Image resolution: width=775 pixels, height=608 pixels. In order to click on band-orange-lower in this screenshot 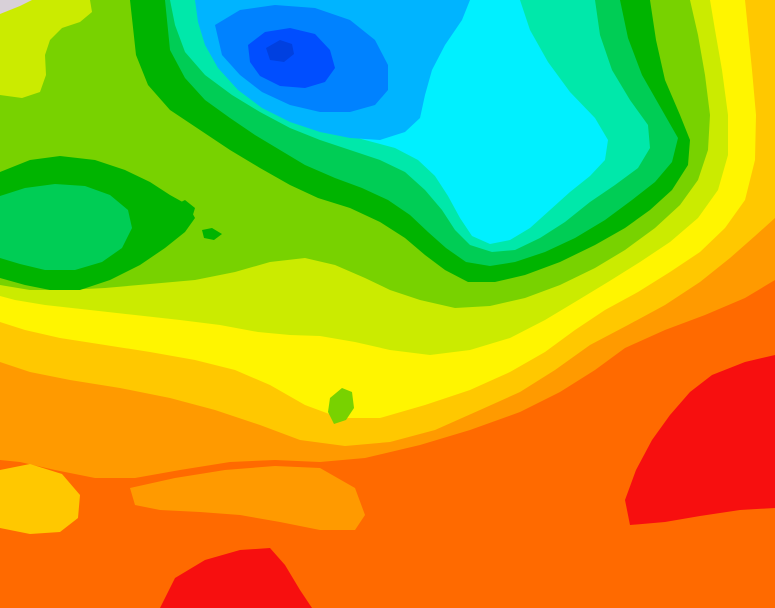, I will do `click(247, 498)`.